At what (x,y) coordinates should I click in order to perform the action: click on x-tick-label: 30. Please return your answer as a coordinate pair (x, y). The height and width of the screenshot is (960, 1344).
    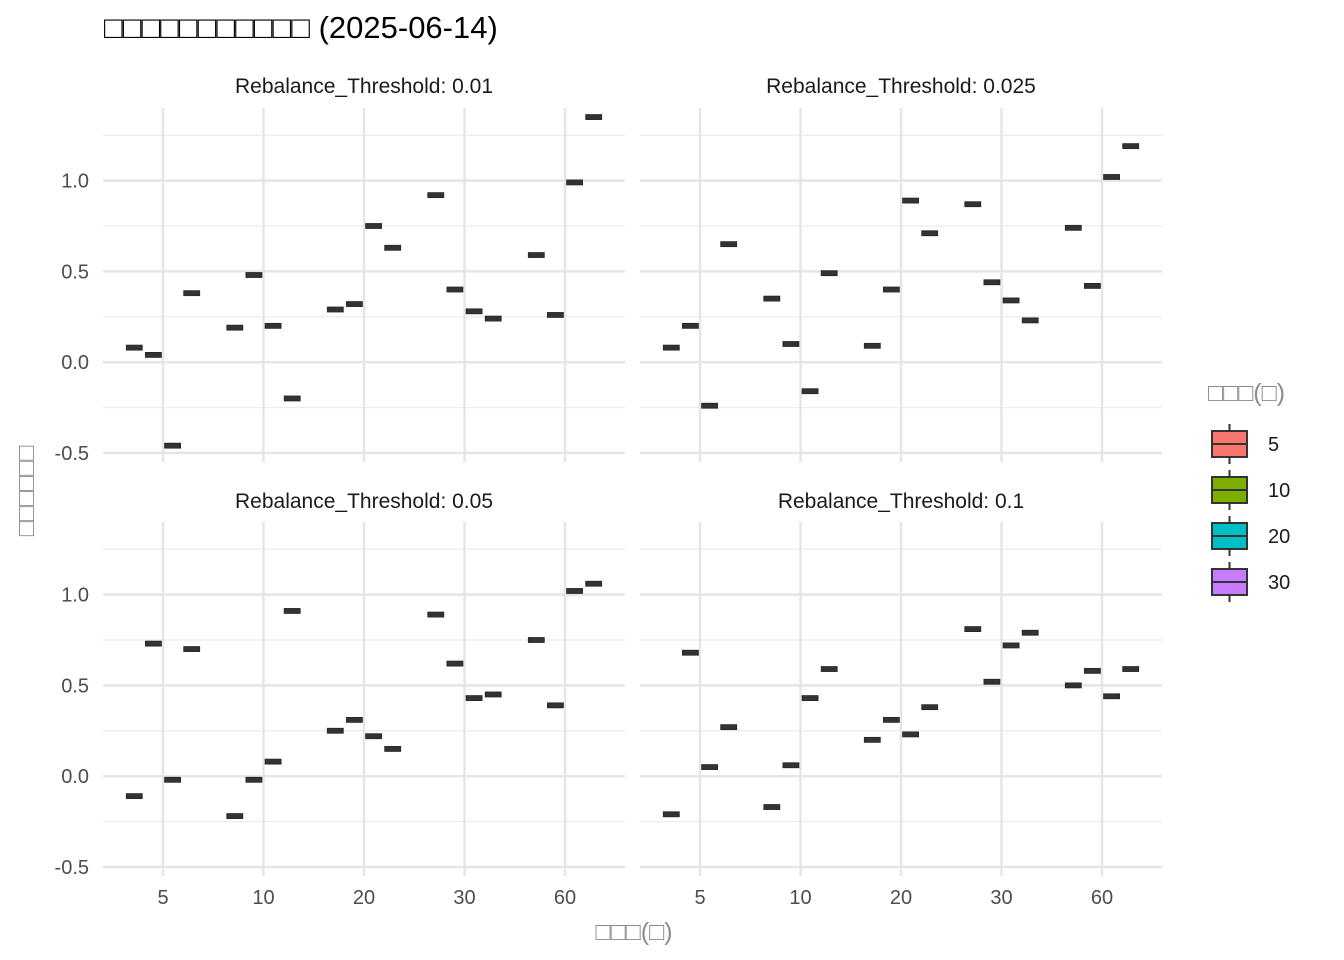
    Looking at the image, I should click on (1001, 898).